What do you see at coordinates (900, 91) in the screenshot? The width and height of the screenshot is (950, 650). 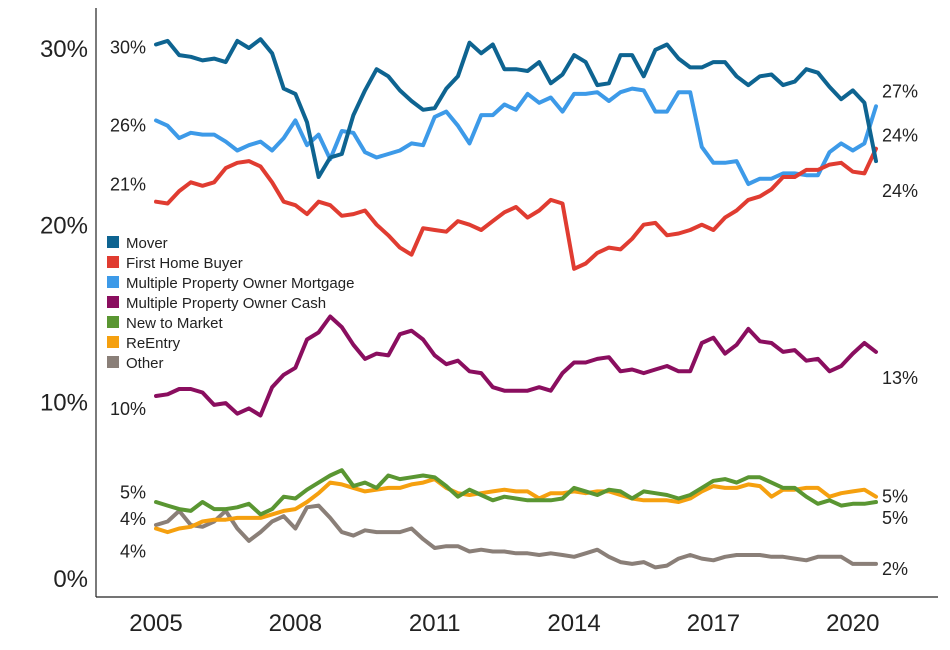 I see `data-label: 27%` at bounding box center [900, 91].